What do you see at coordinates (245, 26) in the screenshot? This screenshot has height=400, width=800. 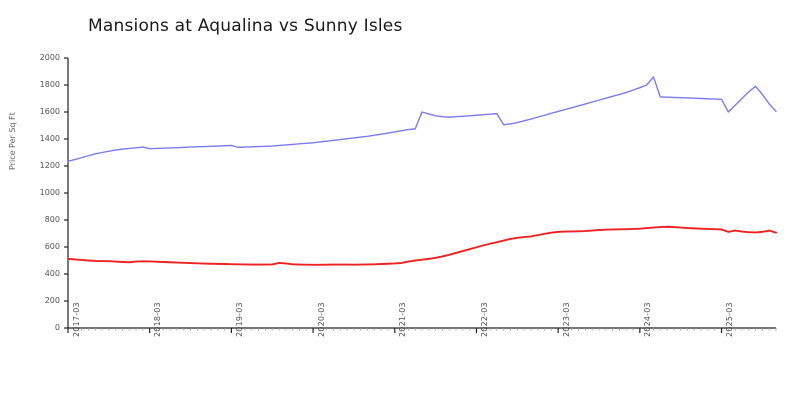 I see `chart-title: Mansions at Aqualina vs Sunny Isles` at bounding box center [245, 26].